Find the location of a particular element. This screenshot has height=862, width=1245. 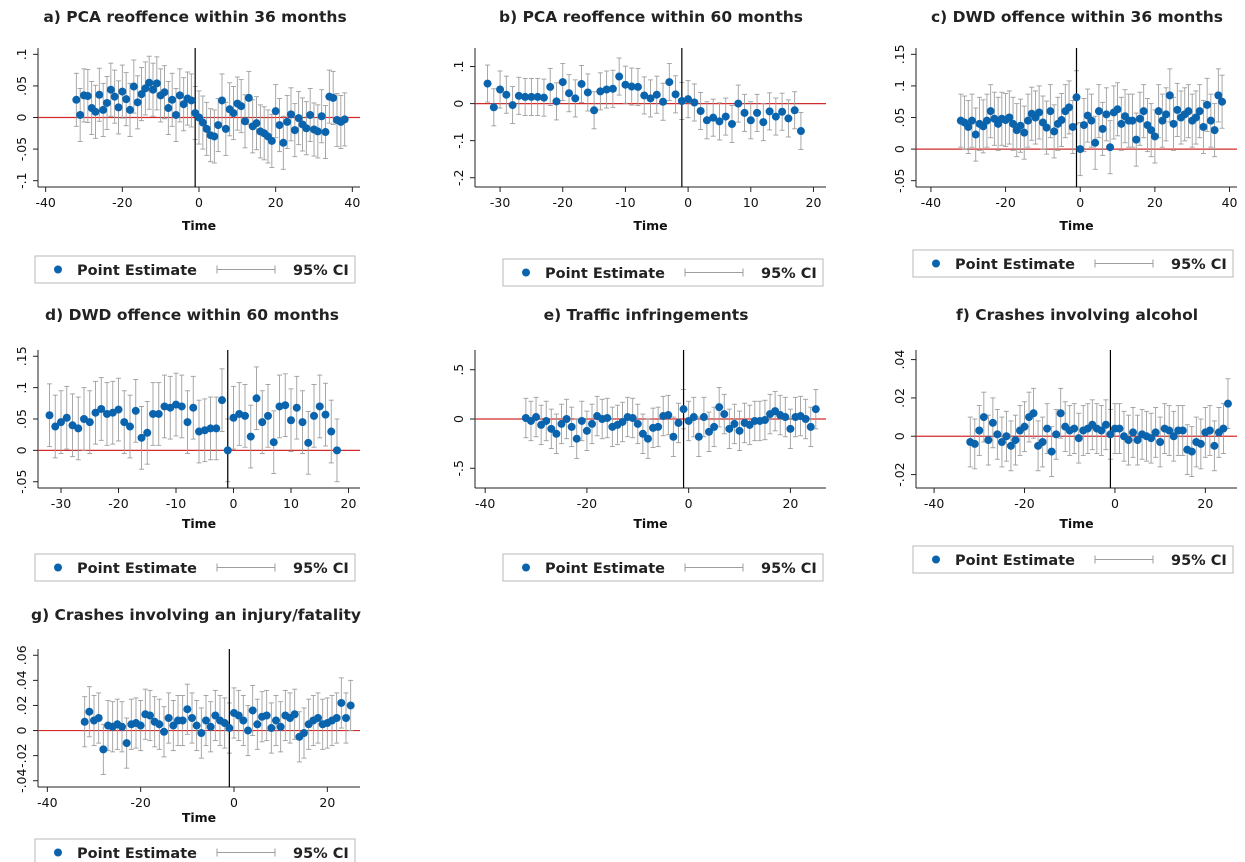

legend-ci-label: 95% CI is located at coordinates (789, 274).